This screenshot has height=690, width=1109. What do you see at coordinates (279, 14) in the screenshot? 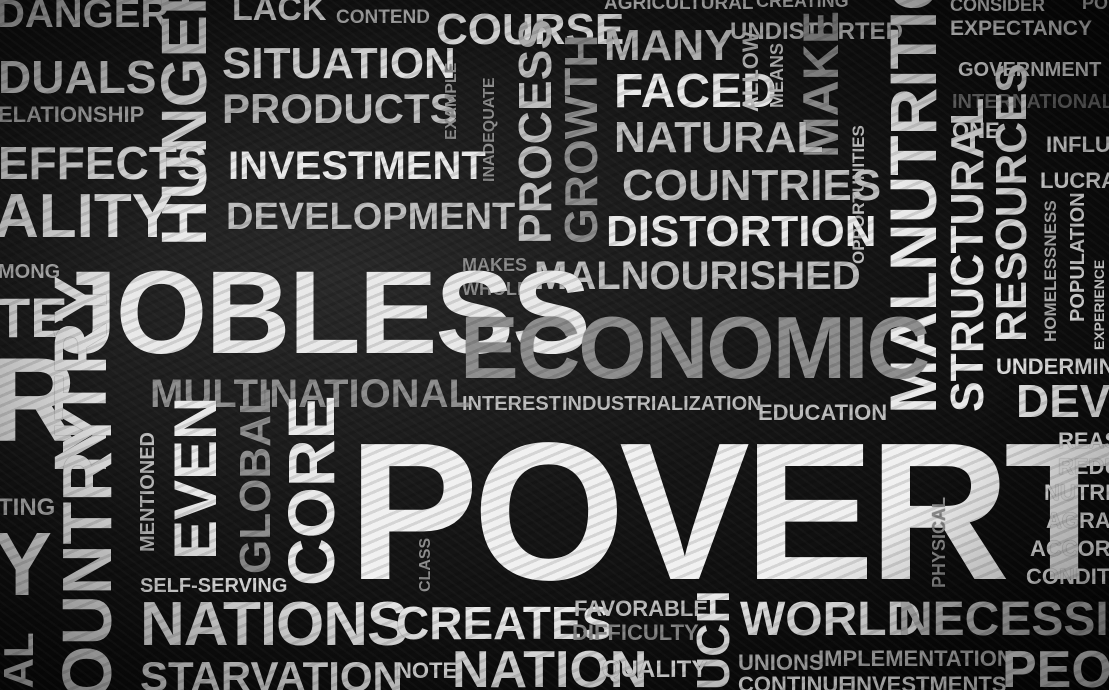
I see `word-lack: LACK` at bounding box center [279, 14].